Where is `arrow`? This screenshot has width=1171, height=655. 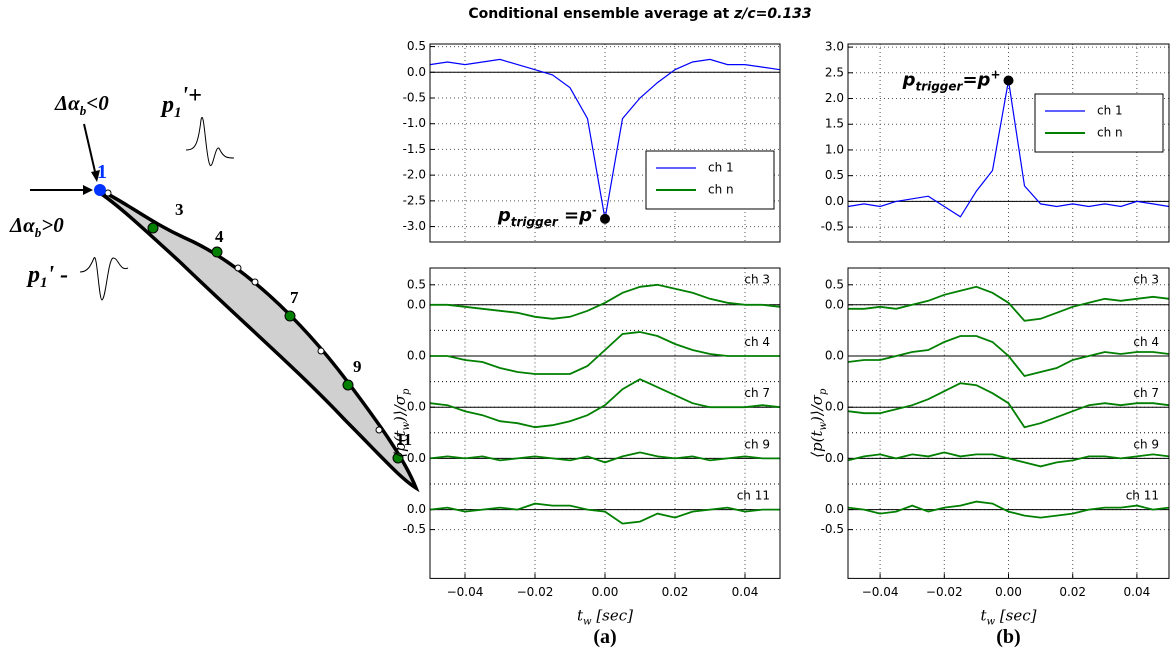
arrow is located at coordinates (90, 150).